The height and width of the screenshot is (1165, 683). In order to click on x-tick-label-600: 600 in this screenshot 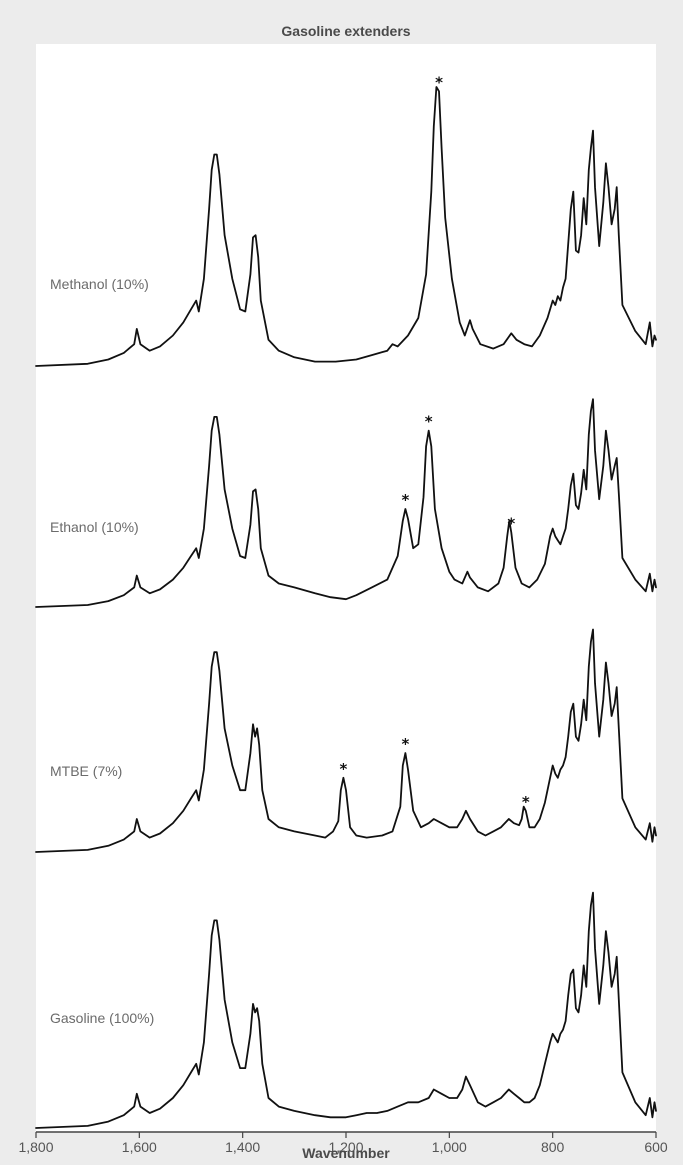, I will do `click(656, 1147)`.